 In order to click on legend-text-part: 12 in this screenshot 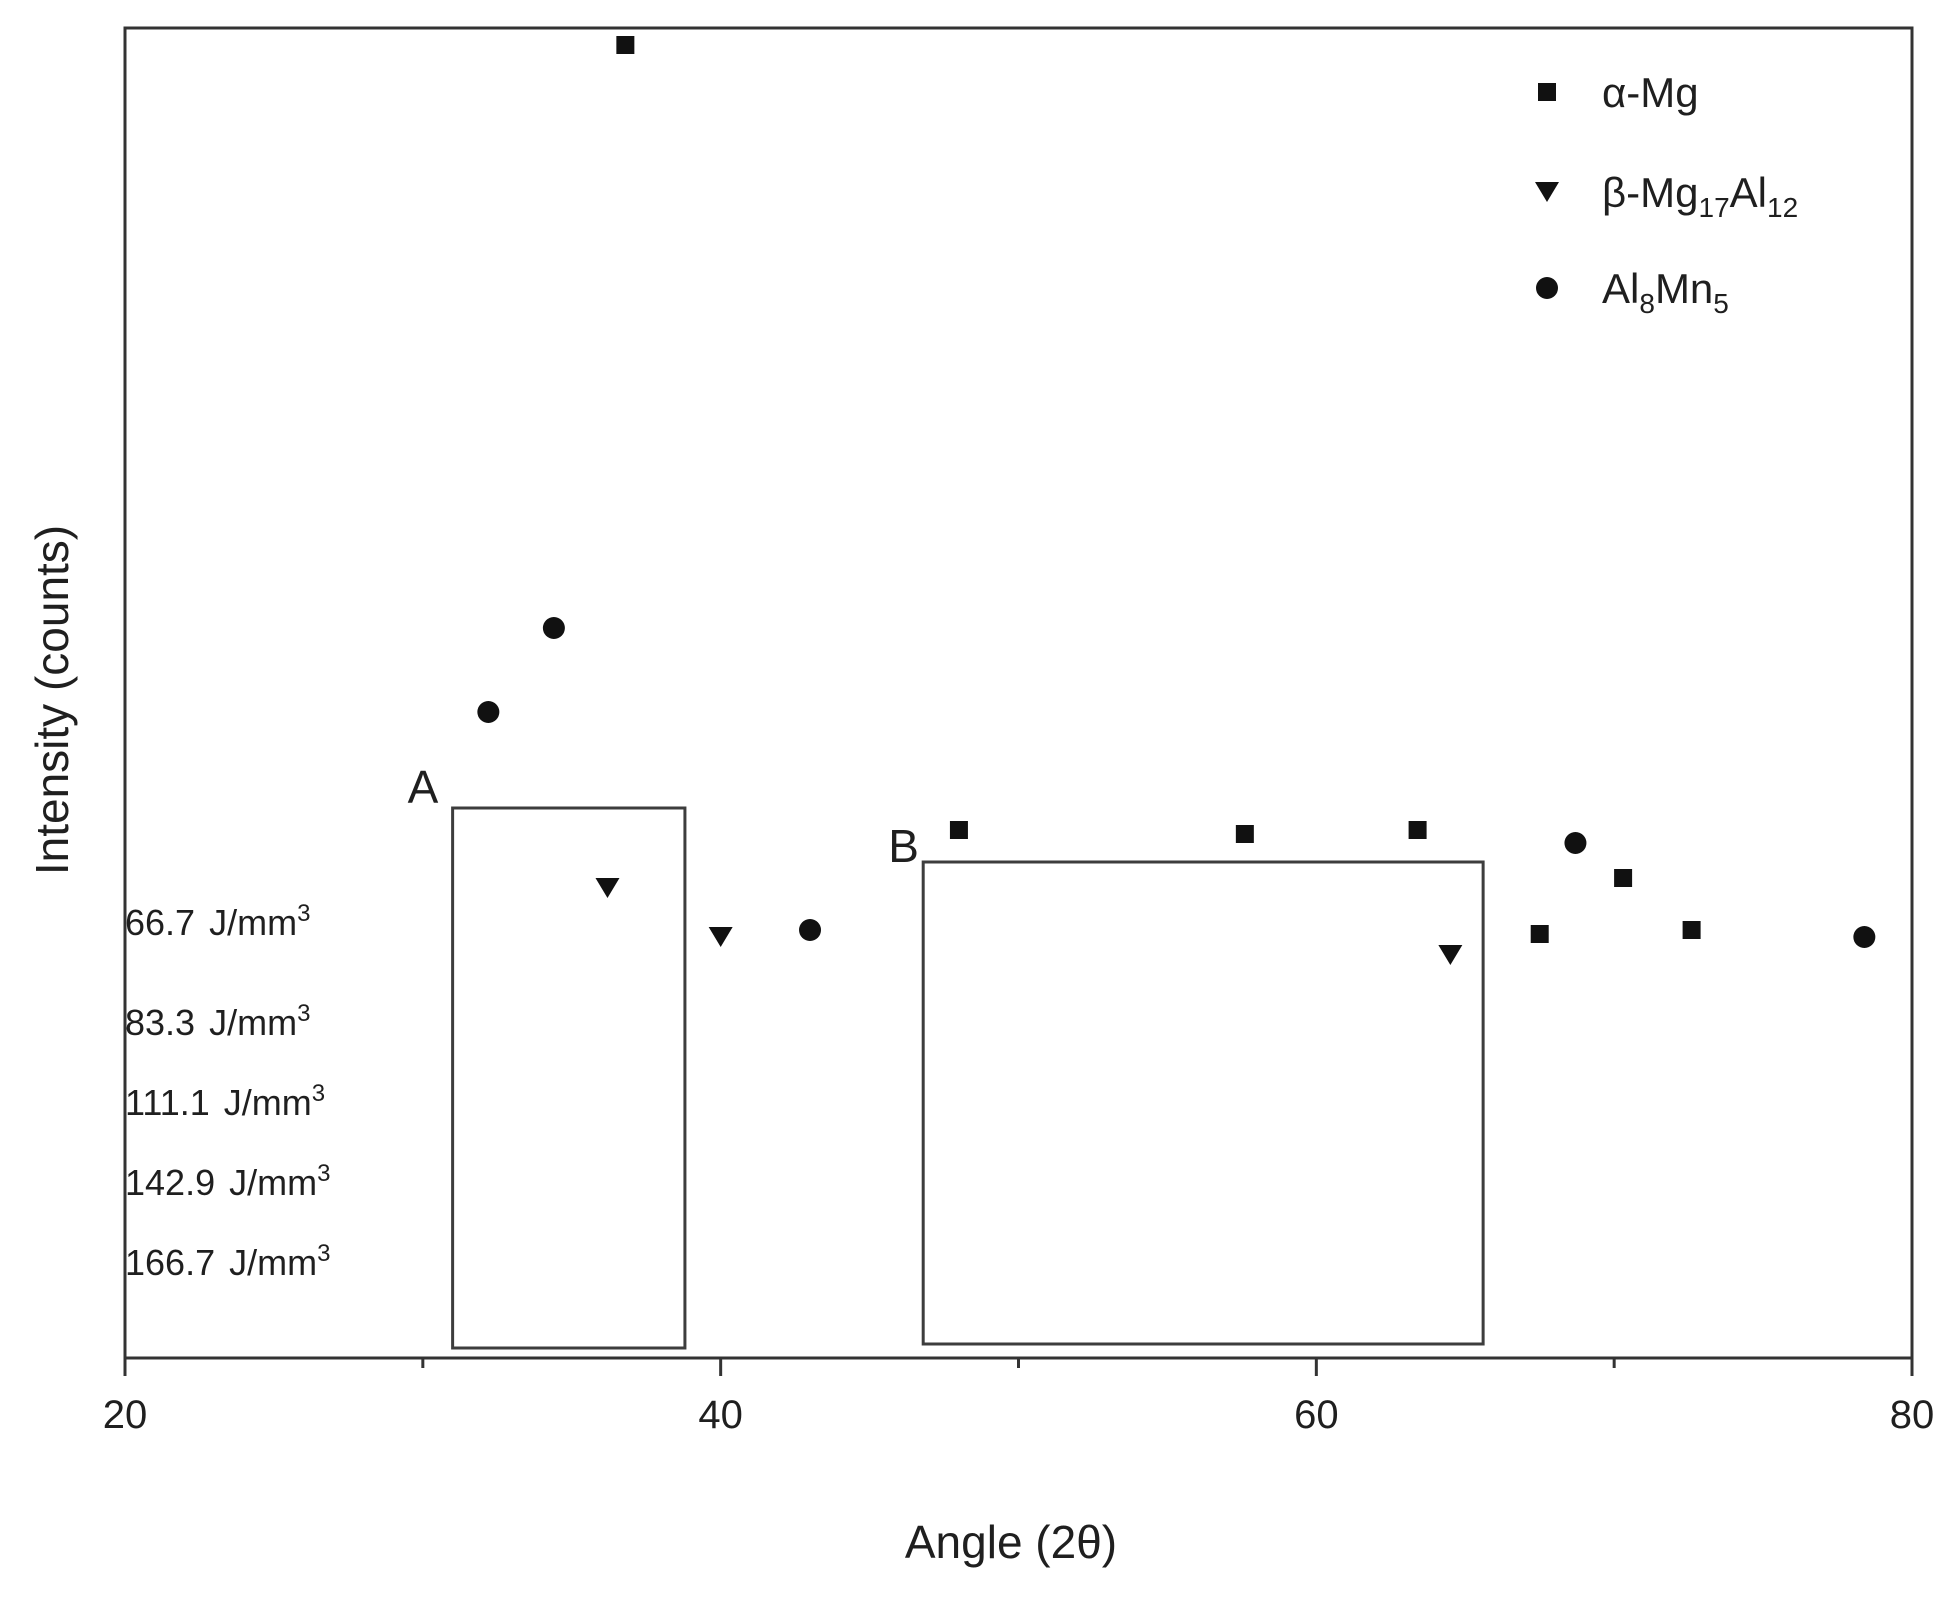, I will do `click(1782, 207)`.